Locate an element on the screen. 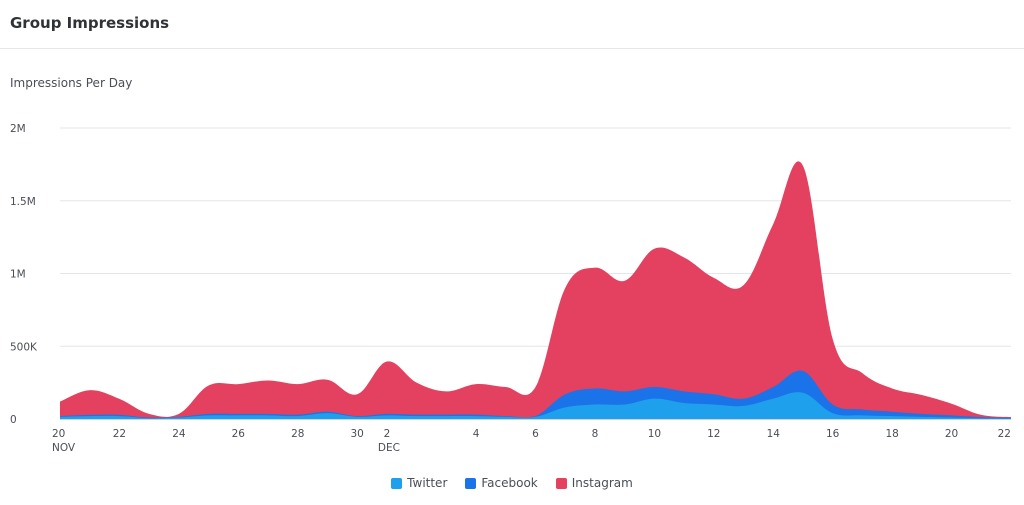 The image size is (1024, 505). x-tick-label: 6 is located at coordinates (535, 434).